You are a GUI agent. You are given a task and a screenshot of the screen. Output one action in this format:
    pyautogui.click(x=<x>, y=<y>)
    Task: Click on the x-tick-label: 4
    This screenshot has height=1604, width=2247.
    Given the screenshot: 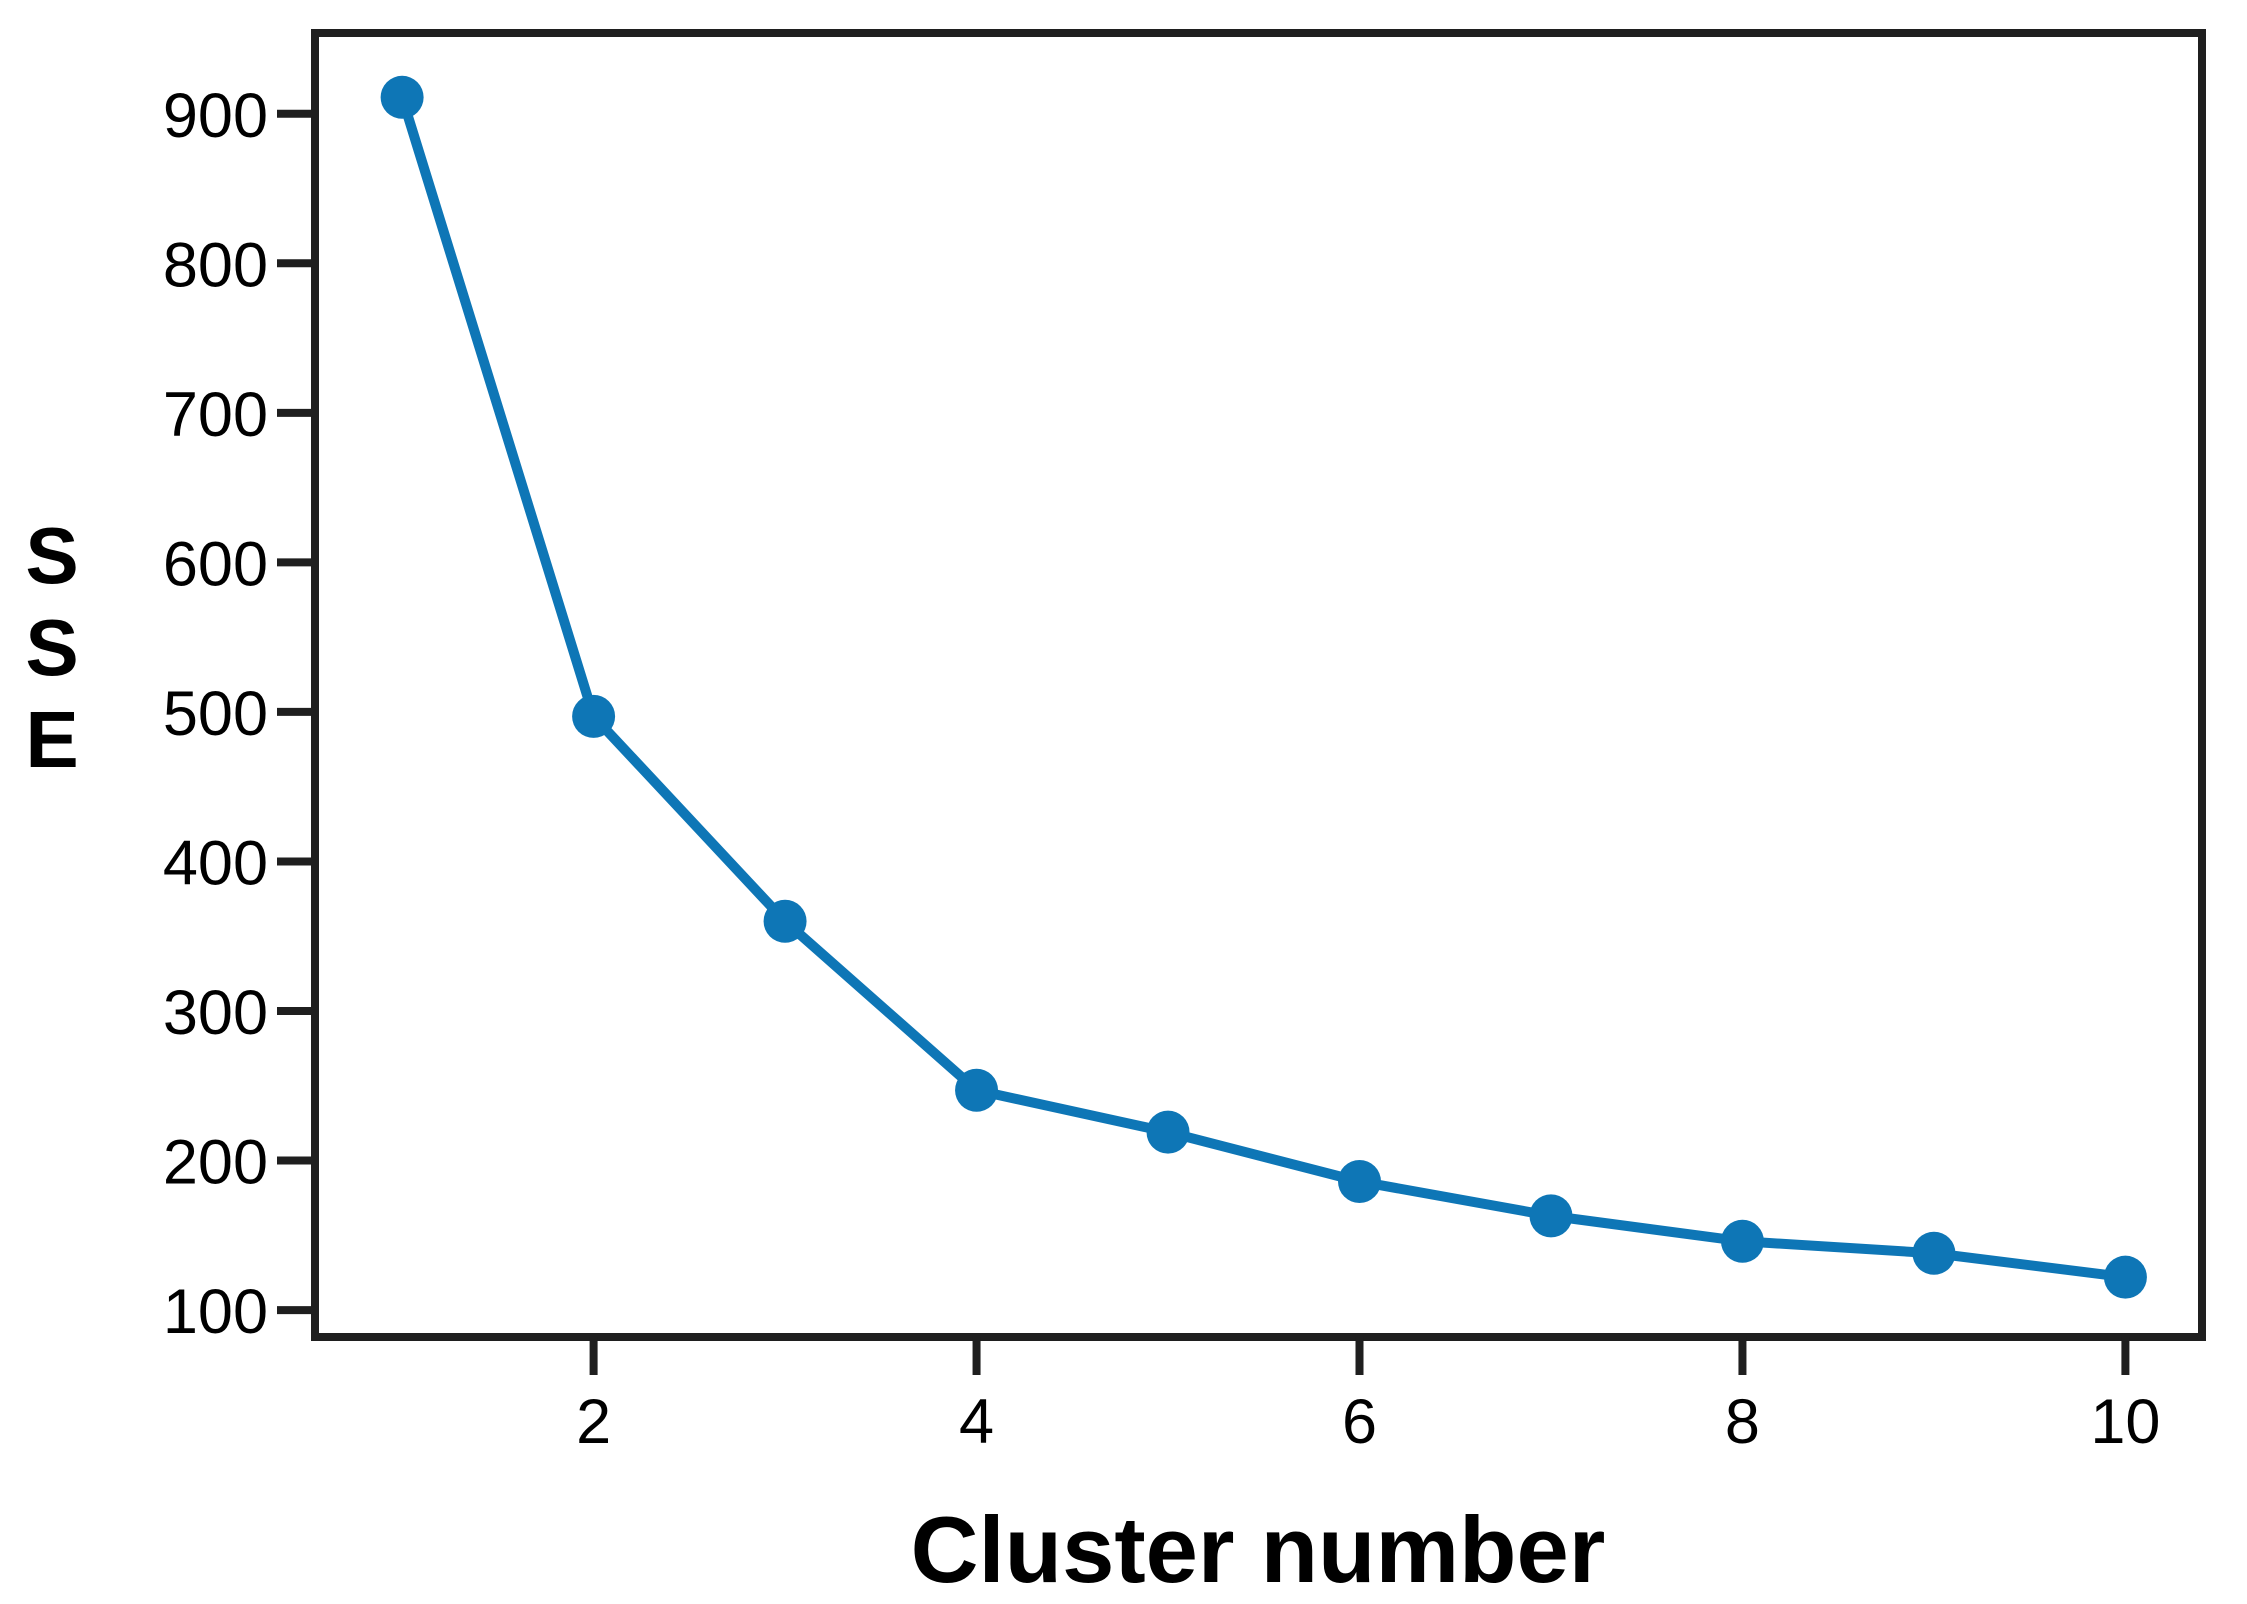 What is the action you would take?
    pyautogui.click(x=976, y=1422)
    